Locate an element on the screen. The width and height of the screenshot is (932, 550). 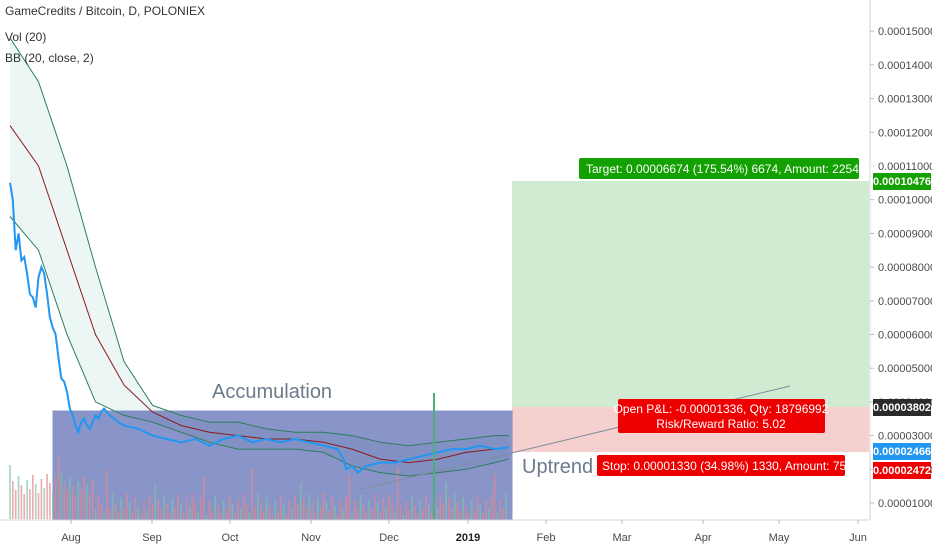
y-tick-label: 0.00005000 is located at coordinates (905, 369).